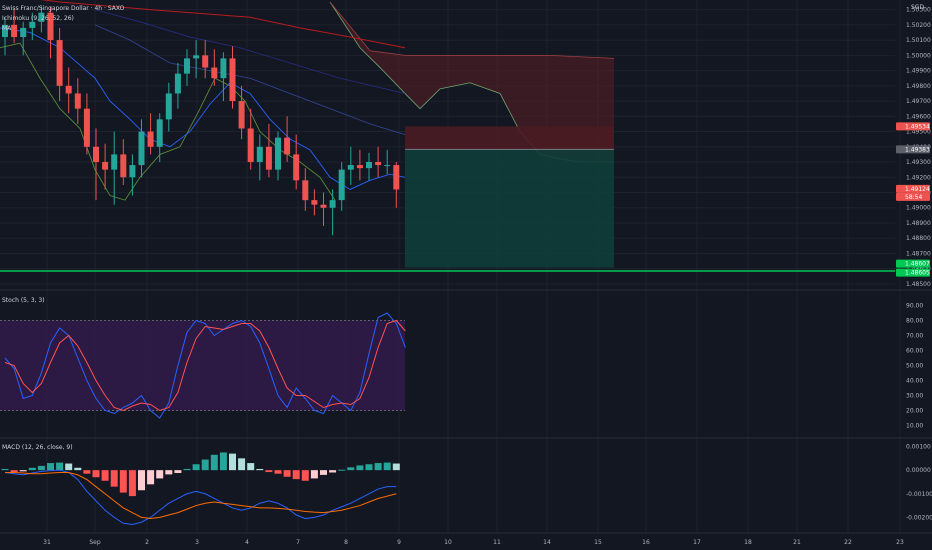  What do you see at coordinates (900, 542) in the screenshot?
I see `time-tick-label: 23` at bounding box center [900, 542].